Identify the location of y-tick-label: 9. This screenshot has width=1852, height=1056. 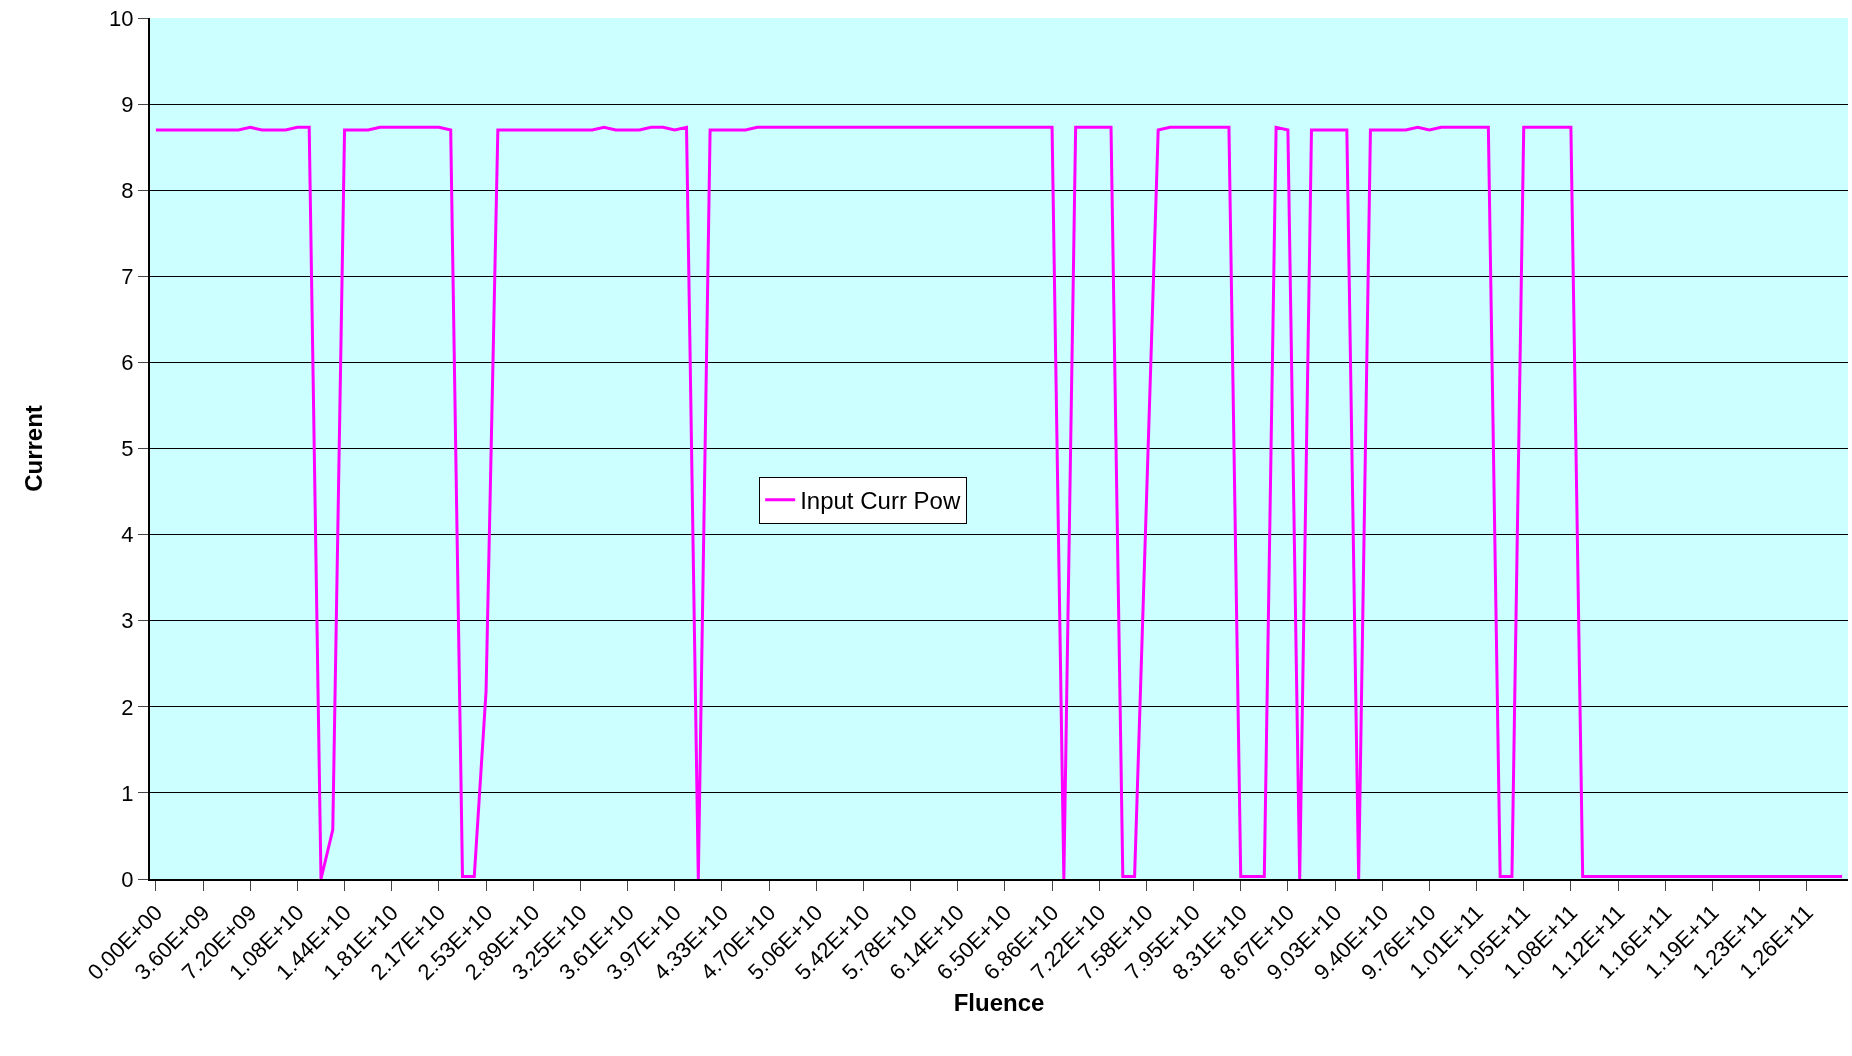
(127, 104).